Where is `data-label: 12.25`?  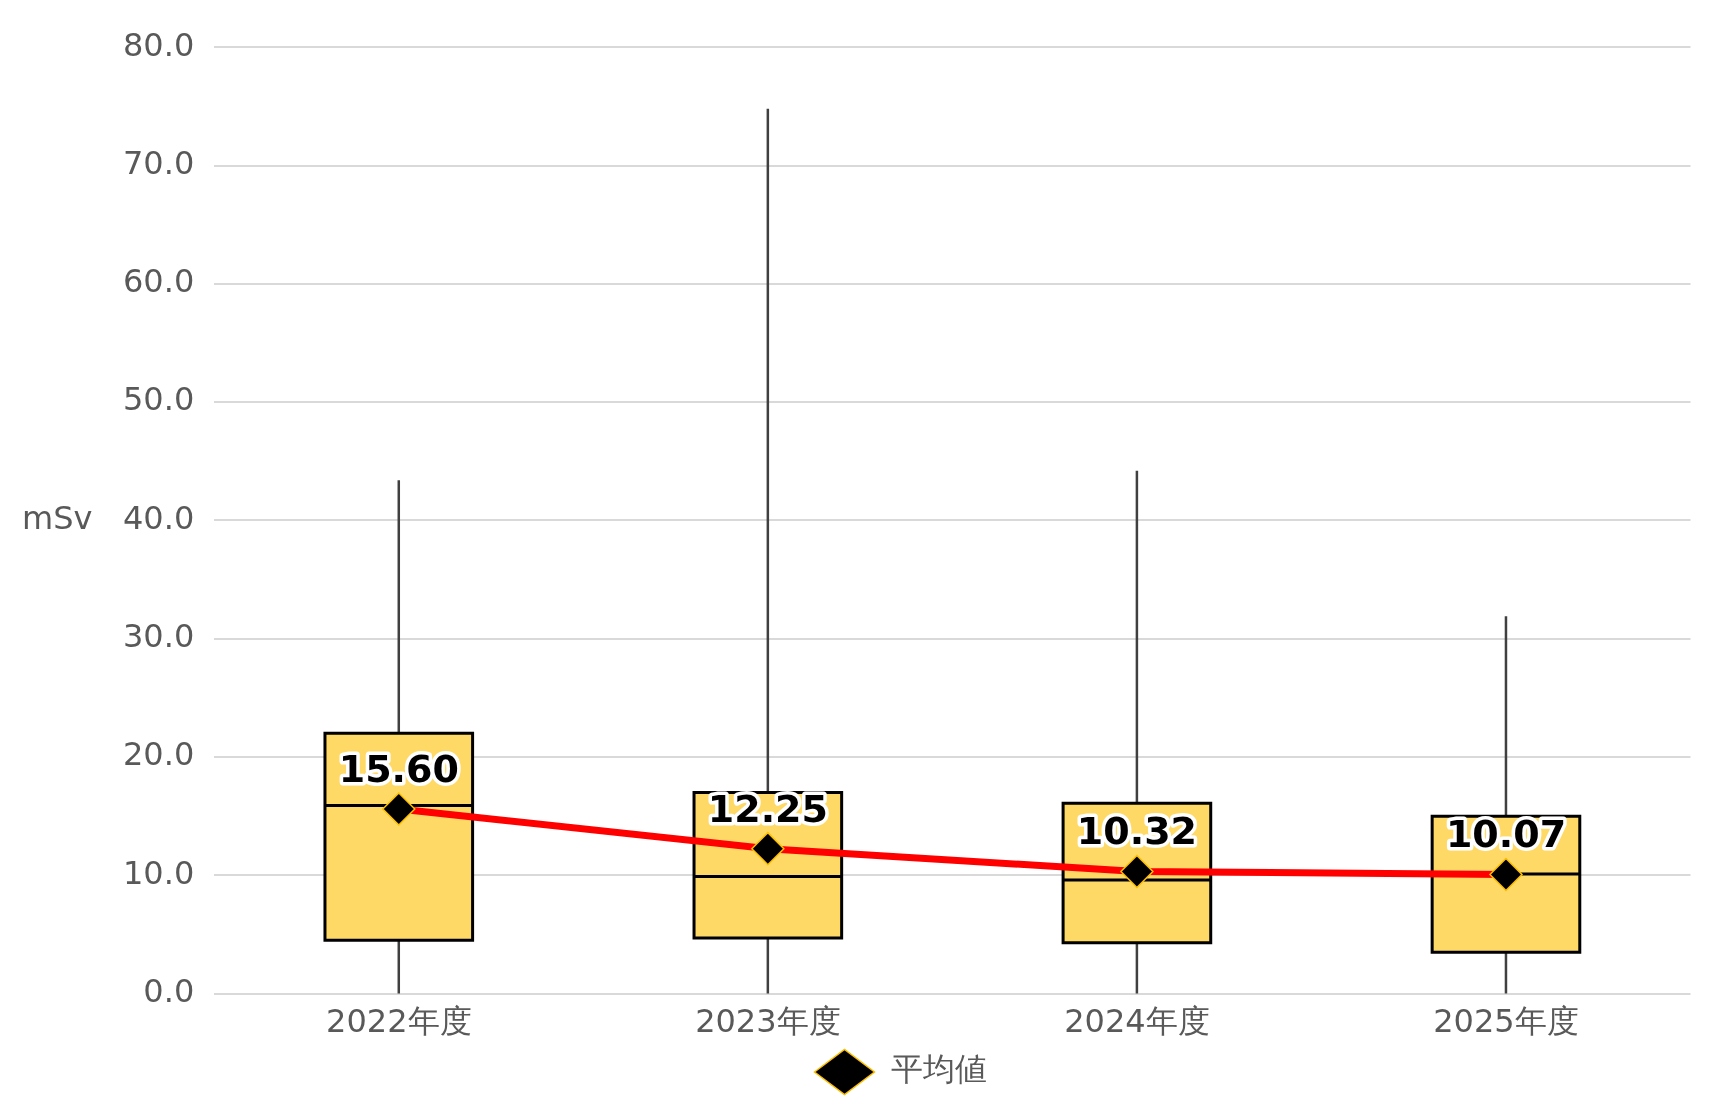 data-label: 12.25 is located at coordinates (767, 808).